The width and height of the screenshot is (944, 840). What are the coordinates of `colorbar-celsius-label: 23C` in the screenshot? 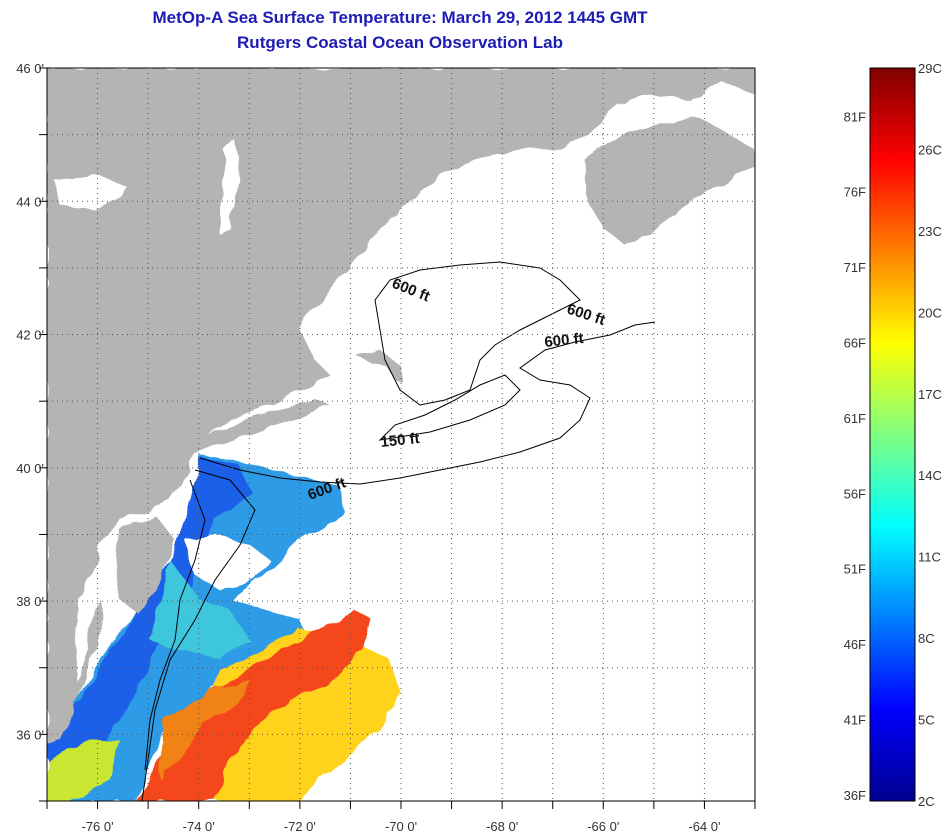 It's located at (930, 231).